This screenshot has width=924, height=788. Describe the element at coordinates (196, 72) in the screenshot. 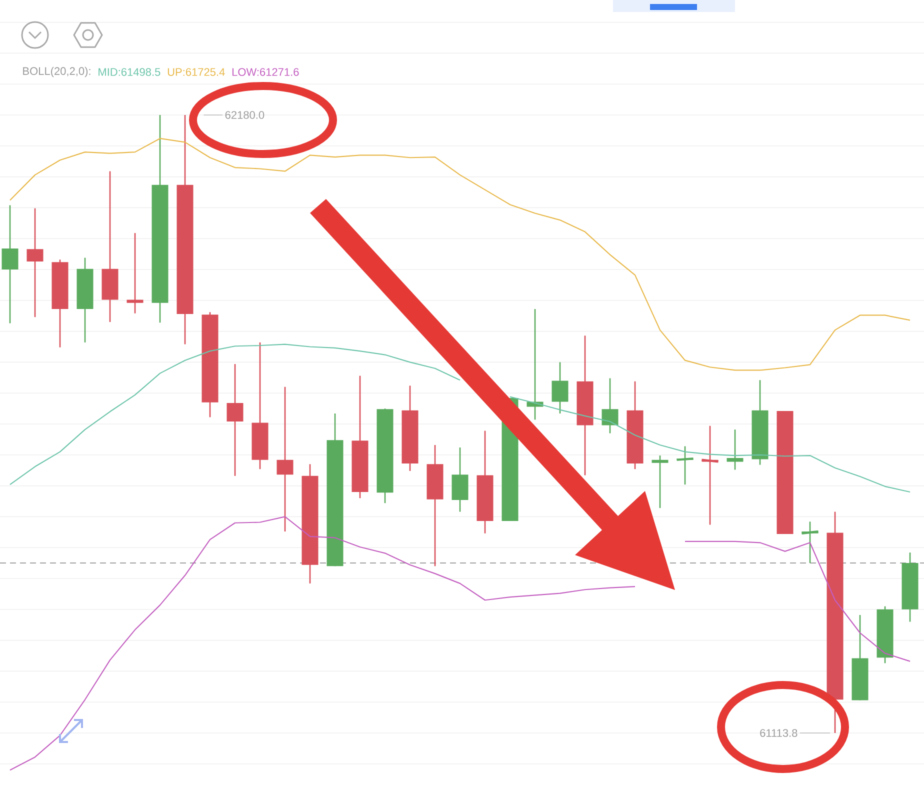

I see `text: UP:61725.4` at that location.